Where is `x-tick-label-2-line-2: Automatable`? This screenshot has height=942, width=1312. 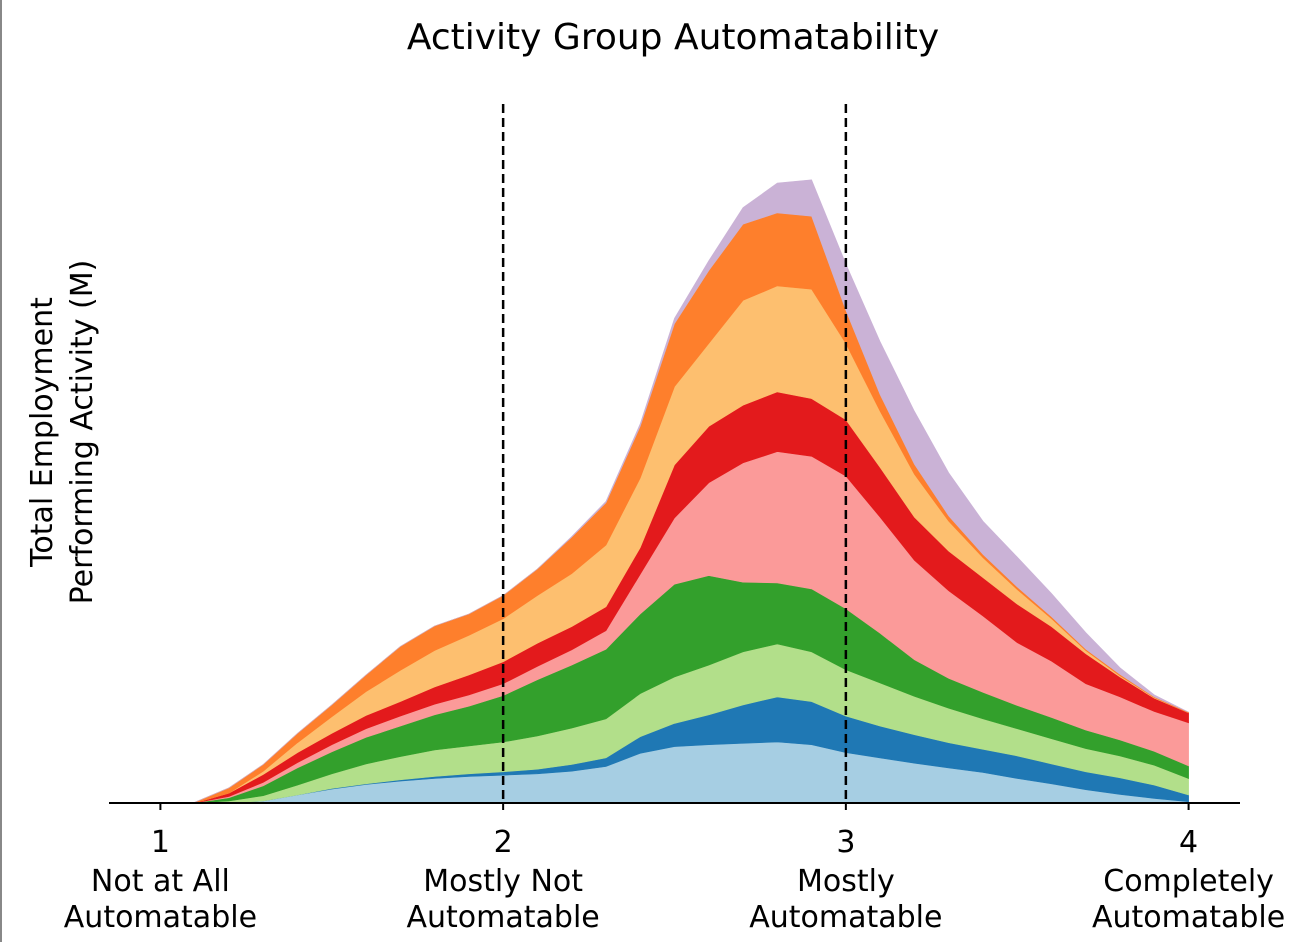 x-tick-label-2-line-2: Automatable is located at coordinates (503, 917).